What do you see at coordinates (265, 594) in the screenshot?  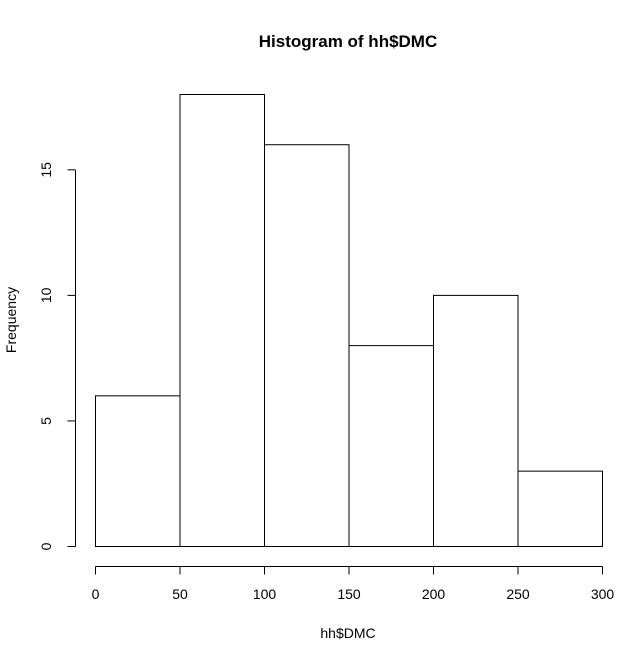 I see `x-tick-label: 100` at bounding box center [265, 594].